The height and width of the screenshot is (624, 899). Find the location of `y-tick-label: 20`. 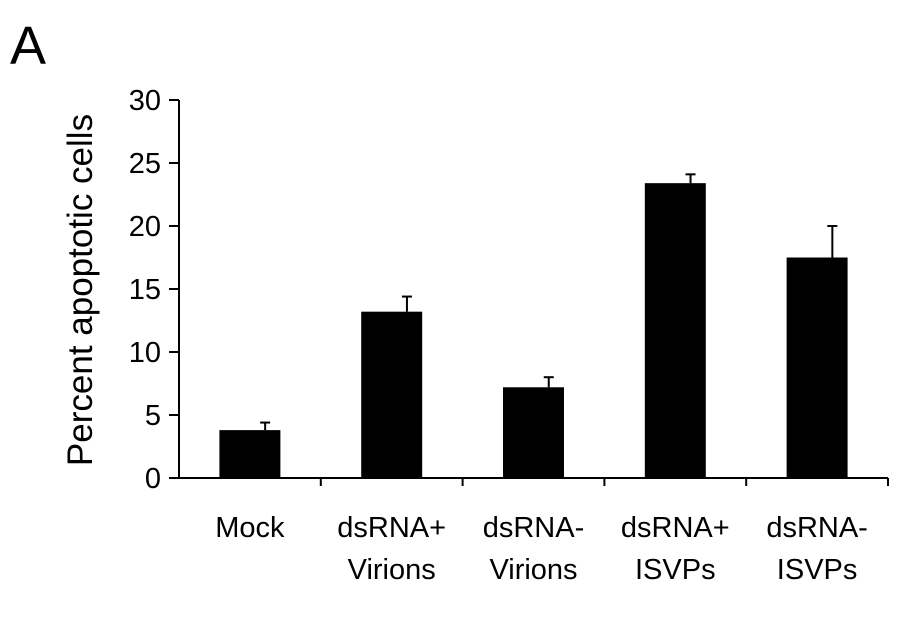

y-tick-label: 20 is located at coordinates (145, 227).